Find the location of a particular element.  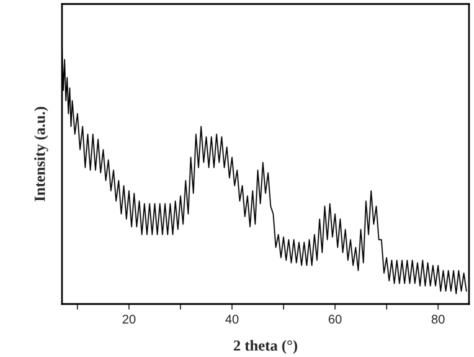

x-tick-label: 20 is located at coordinates (129, 319).